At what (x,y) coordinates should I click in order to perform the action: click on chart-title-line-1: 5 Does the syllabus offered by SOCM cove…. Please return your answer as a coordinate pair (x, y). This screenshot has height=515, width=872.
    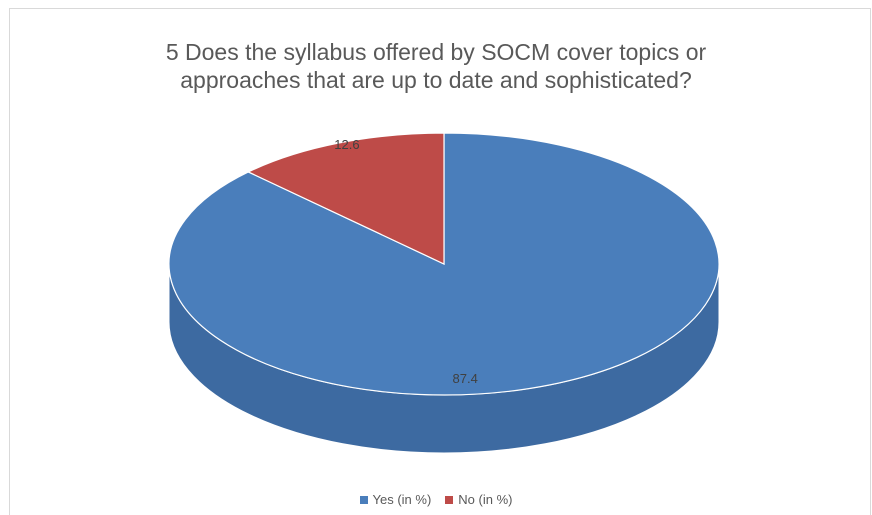
    Looking at the image, I should click on (436, 52).